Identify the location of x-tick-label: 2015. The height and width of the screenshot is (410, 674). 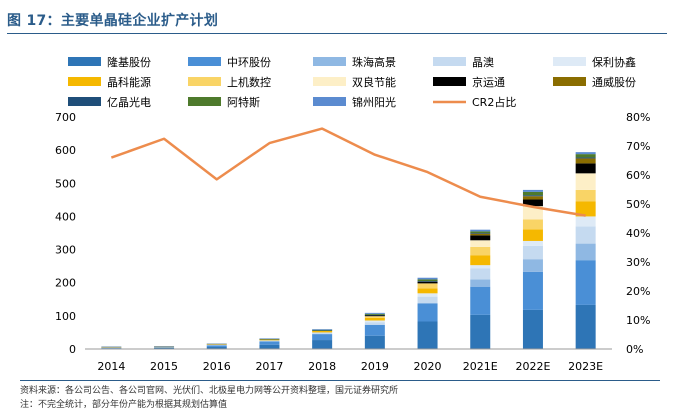
(164, 366).